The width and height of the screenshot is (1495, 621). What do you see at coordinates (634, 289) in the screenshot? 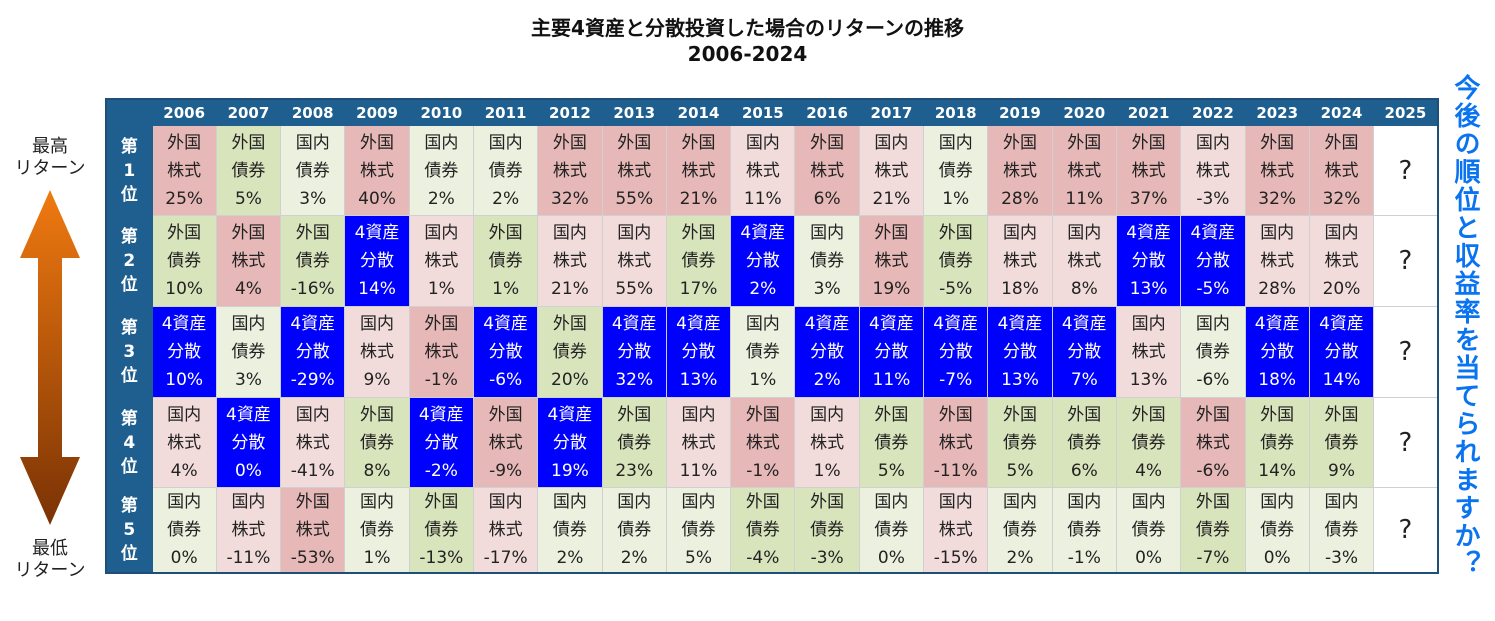
I see `return-value: 55%` at bounding box center [634, 289].